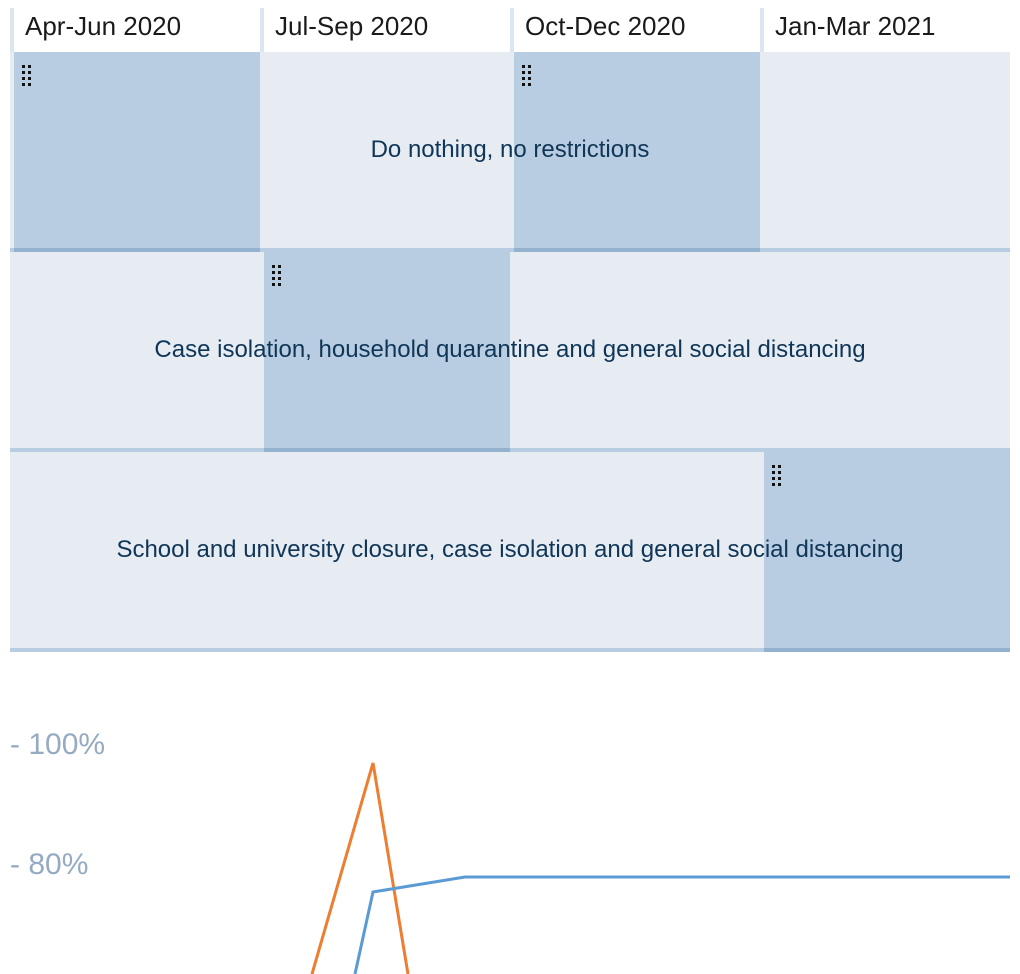  I want to click on line-chart, so click(660, 868).